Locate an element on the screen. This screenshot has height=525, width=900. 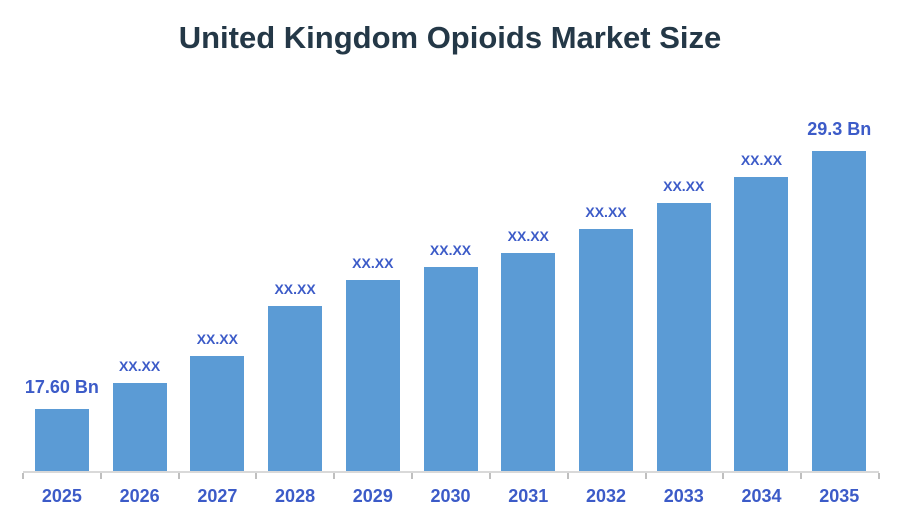
x-axis-label-2025: 2025 is located at coordinates (61, 496).